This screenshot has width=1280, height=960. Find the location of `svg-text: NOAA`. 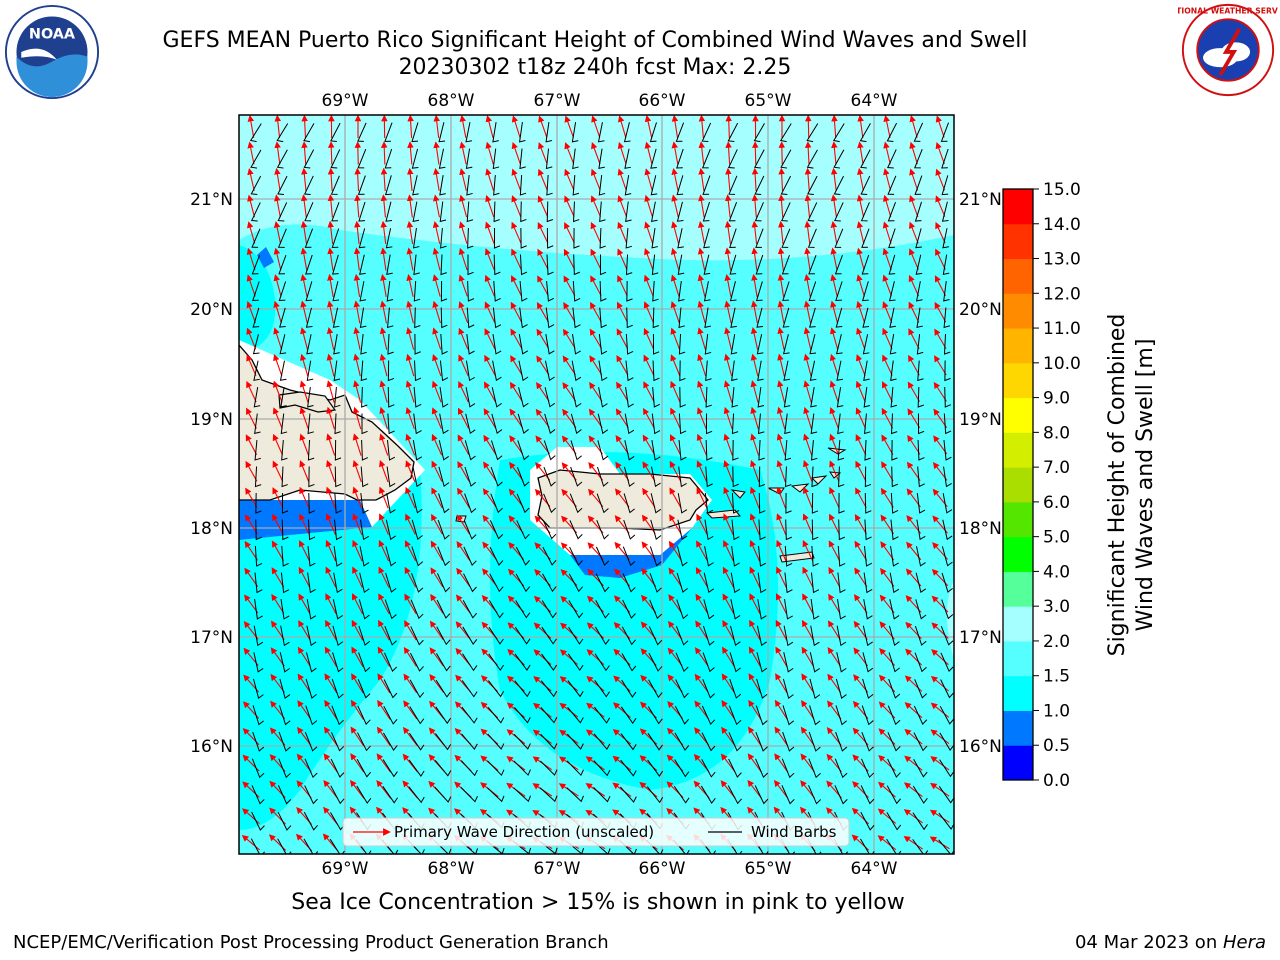

svg-text: NOAA is located at coordinates (52, 35).